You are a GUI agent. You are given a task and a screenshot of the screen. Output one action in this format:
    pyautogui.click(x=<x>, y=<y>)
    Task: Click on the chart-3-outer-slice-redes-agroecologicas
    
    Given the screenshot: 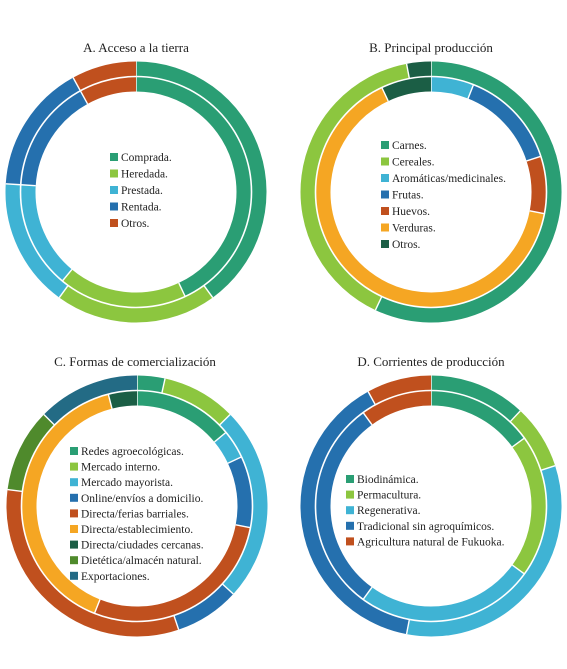 What is the action you would take?
    pyautogui.click(x=151, y=384)
    